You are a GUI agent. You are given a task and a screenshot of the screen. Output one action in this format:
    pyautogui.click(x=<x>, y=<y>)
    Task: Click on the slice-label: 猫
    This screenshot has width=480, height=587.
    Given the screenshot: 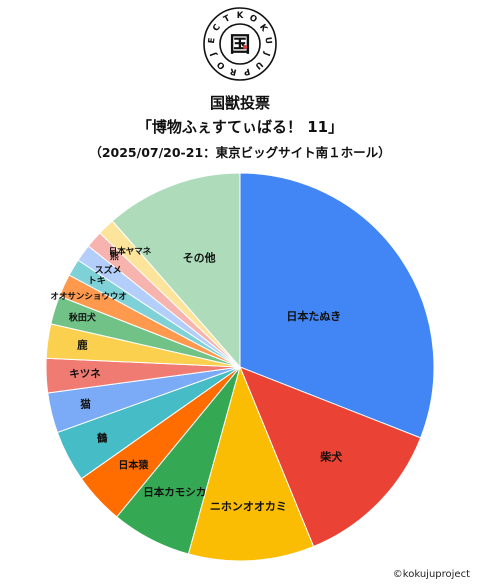 What is the action you would take?
    pyautogui.click(x=85, y=404)
    